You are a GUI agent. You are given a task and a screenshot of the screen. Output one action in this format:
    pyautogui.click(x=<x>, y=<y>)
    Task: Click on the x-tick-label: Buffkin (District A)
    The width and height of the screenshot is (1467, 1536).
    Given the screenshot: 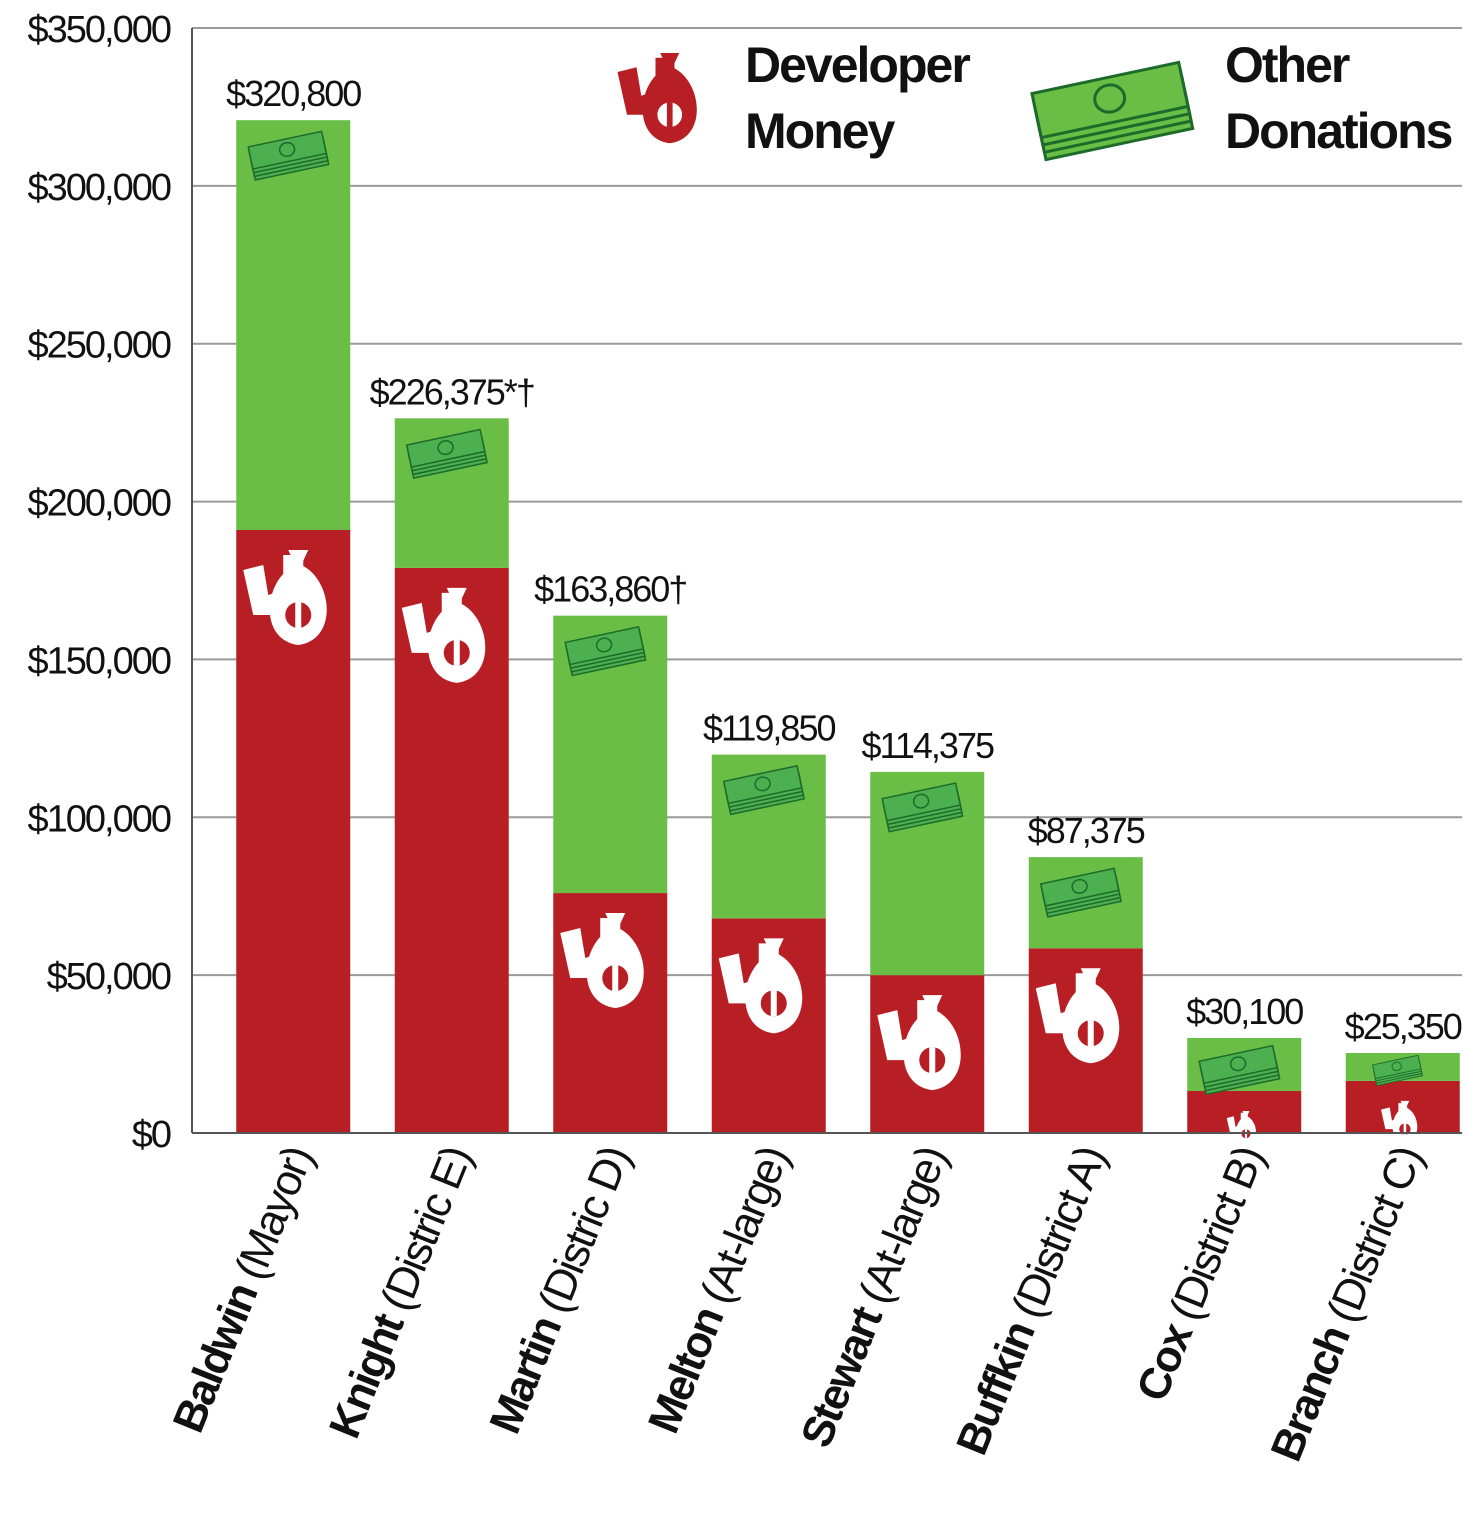 What is the action you would take?
    pyautogui.click(x=1031, y=1300)
    